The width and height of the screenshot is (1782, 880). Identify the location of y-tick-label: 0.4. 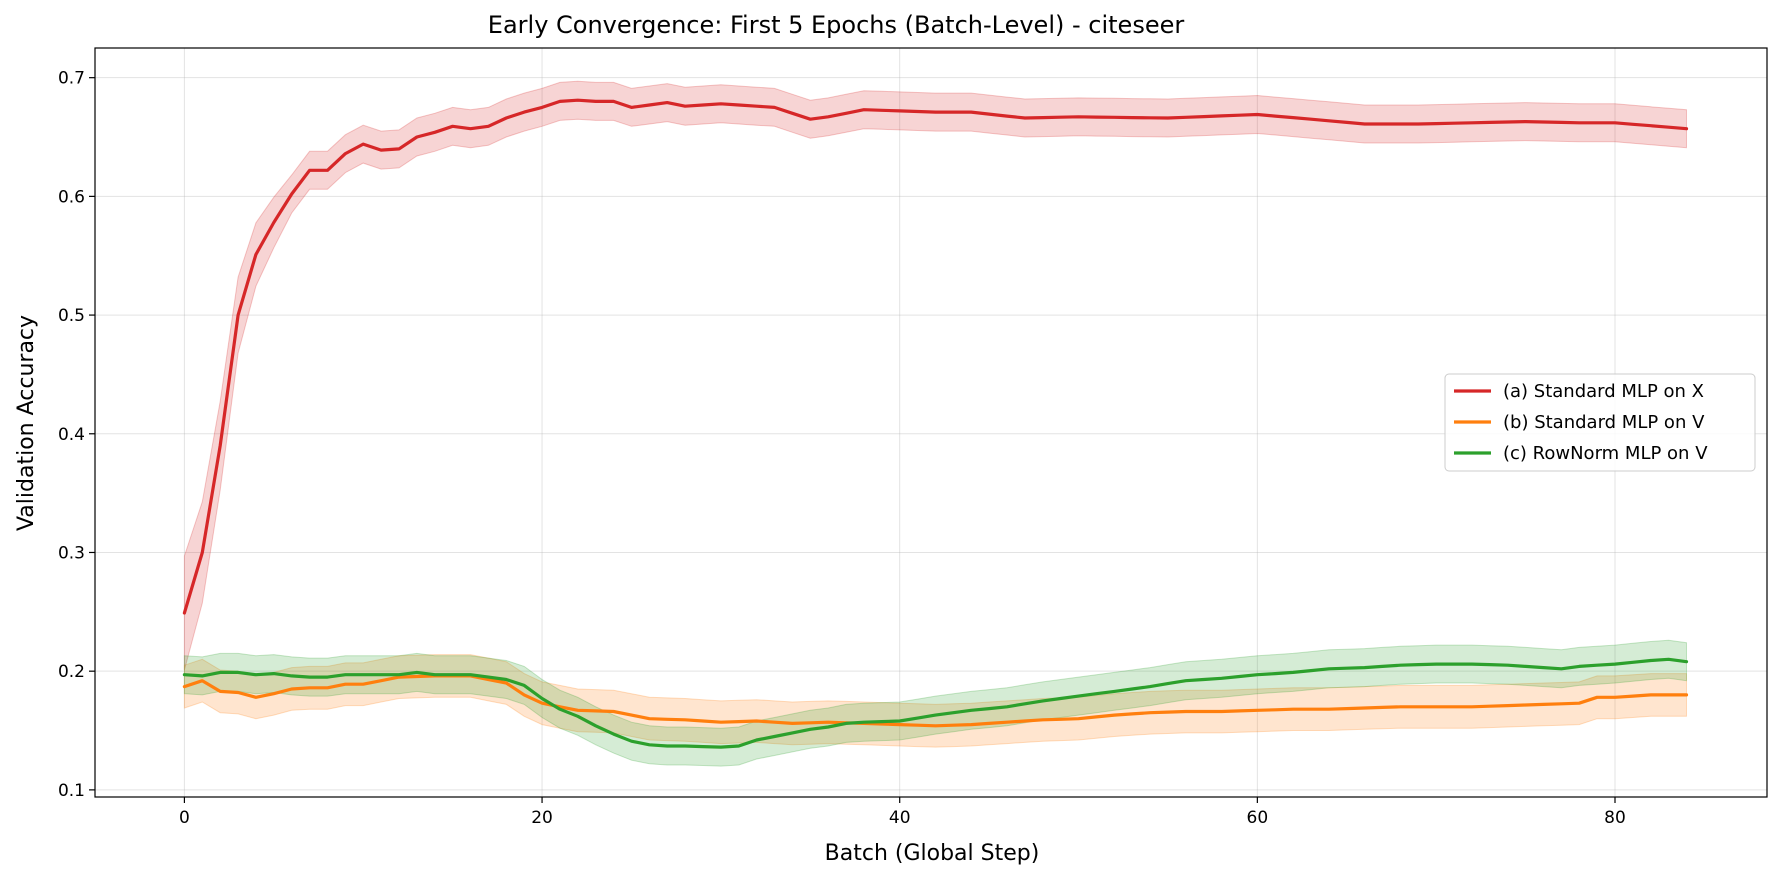
(71, 435).